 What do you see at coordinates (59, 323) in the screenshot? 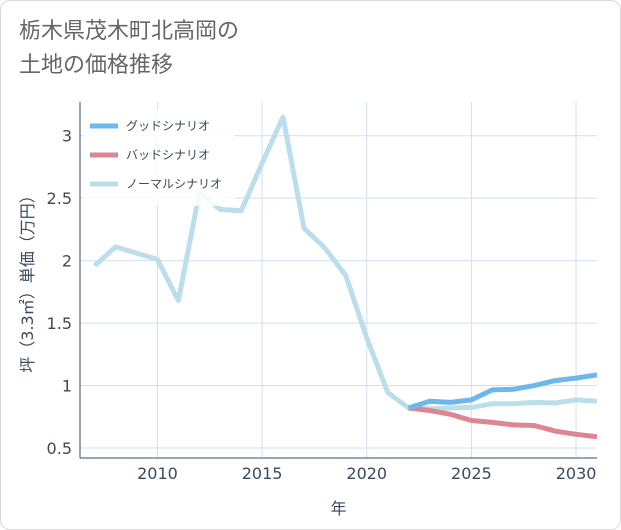
I see `y-tick-label: 1.5` at bounding box center [59, 323].